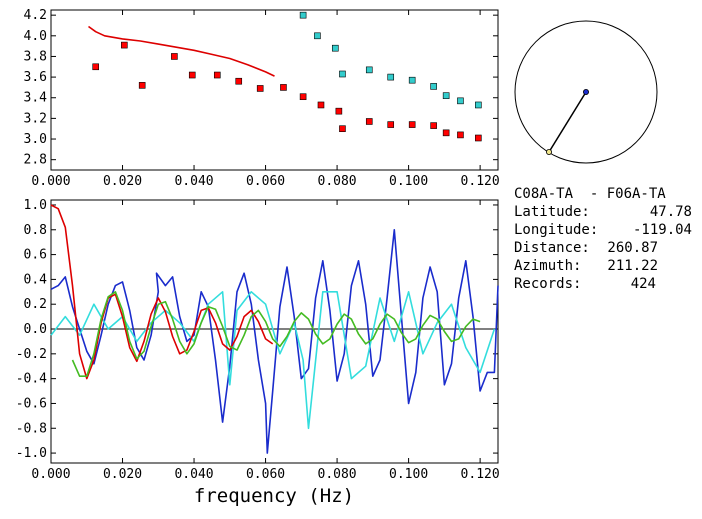 This screenshot has height=519, width=702. What do you see at coordinates (585, 284) in the screenshot?
I see `records-row: Records: 424` at bounding box center [585, 284].